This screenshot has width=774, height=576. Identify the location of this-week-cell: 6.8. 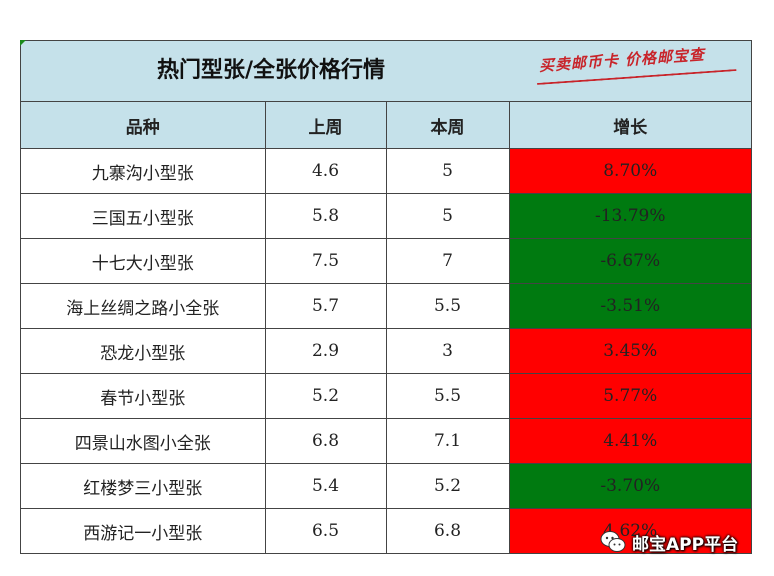
(447, 530).